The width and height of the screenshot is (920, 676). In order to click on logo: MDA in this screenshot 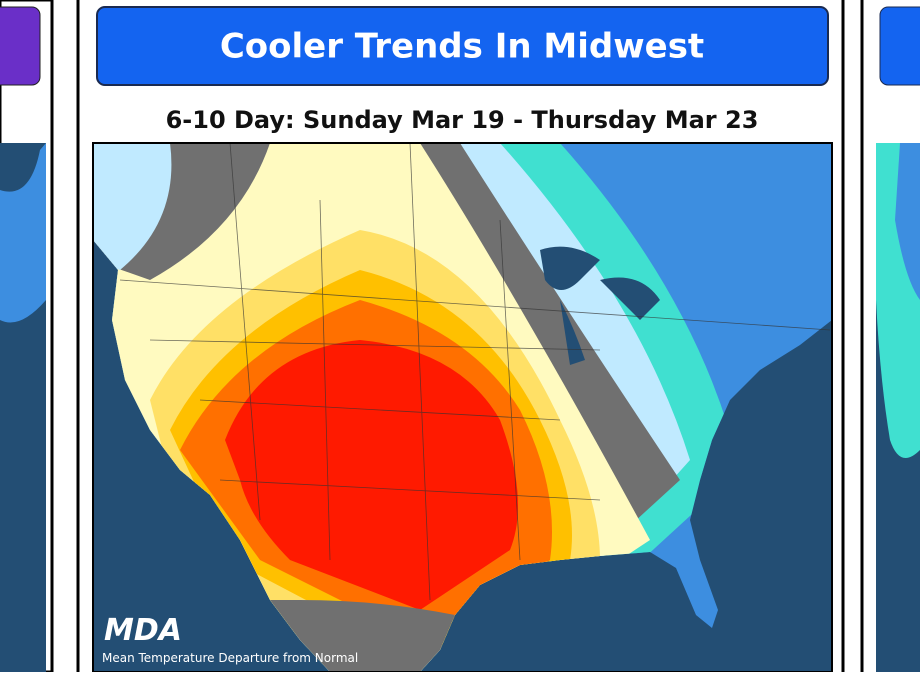, I will do `click(143, 630)`.